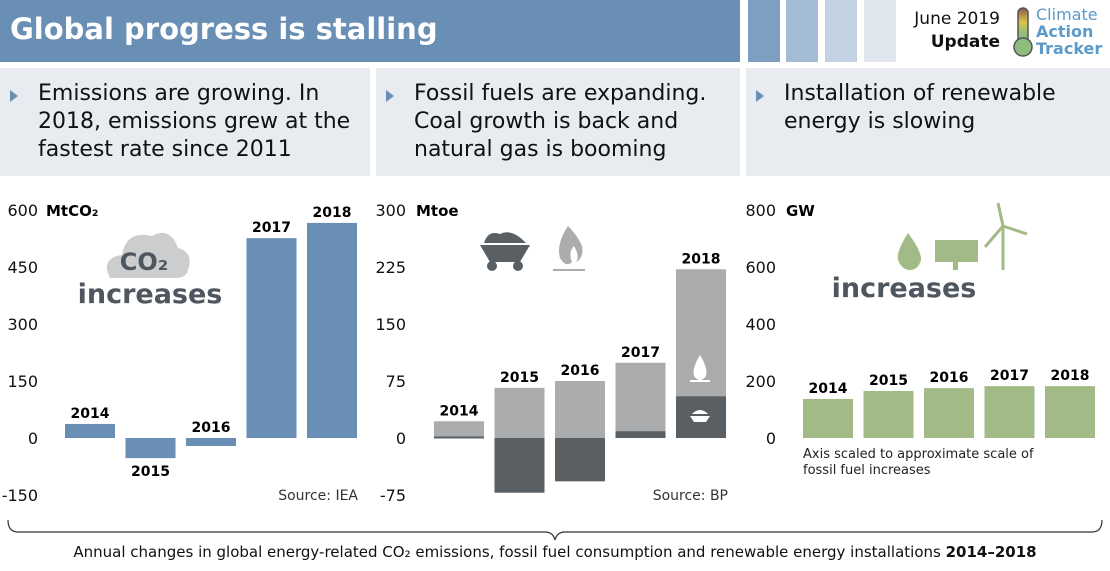  I want to click on bracket-divider, so click(555, 530).